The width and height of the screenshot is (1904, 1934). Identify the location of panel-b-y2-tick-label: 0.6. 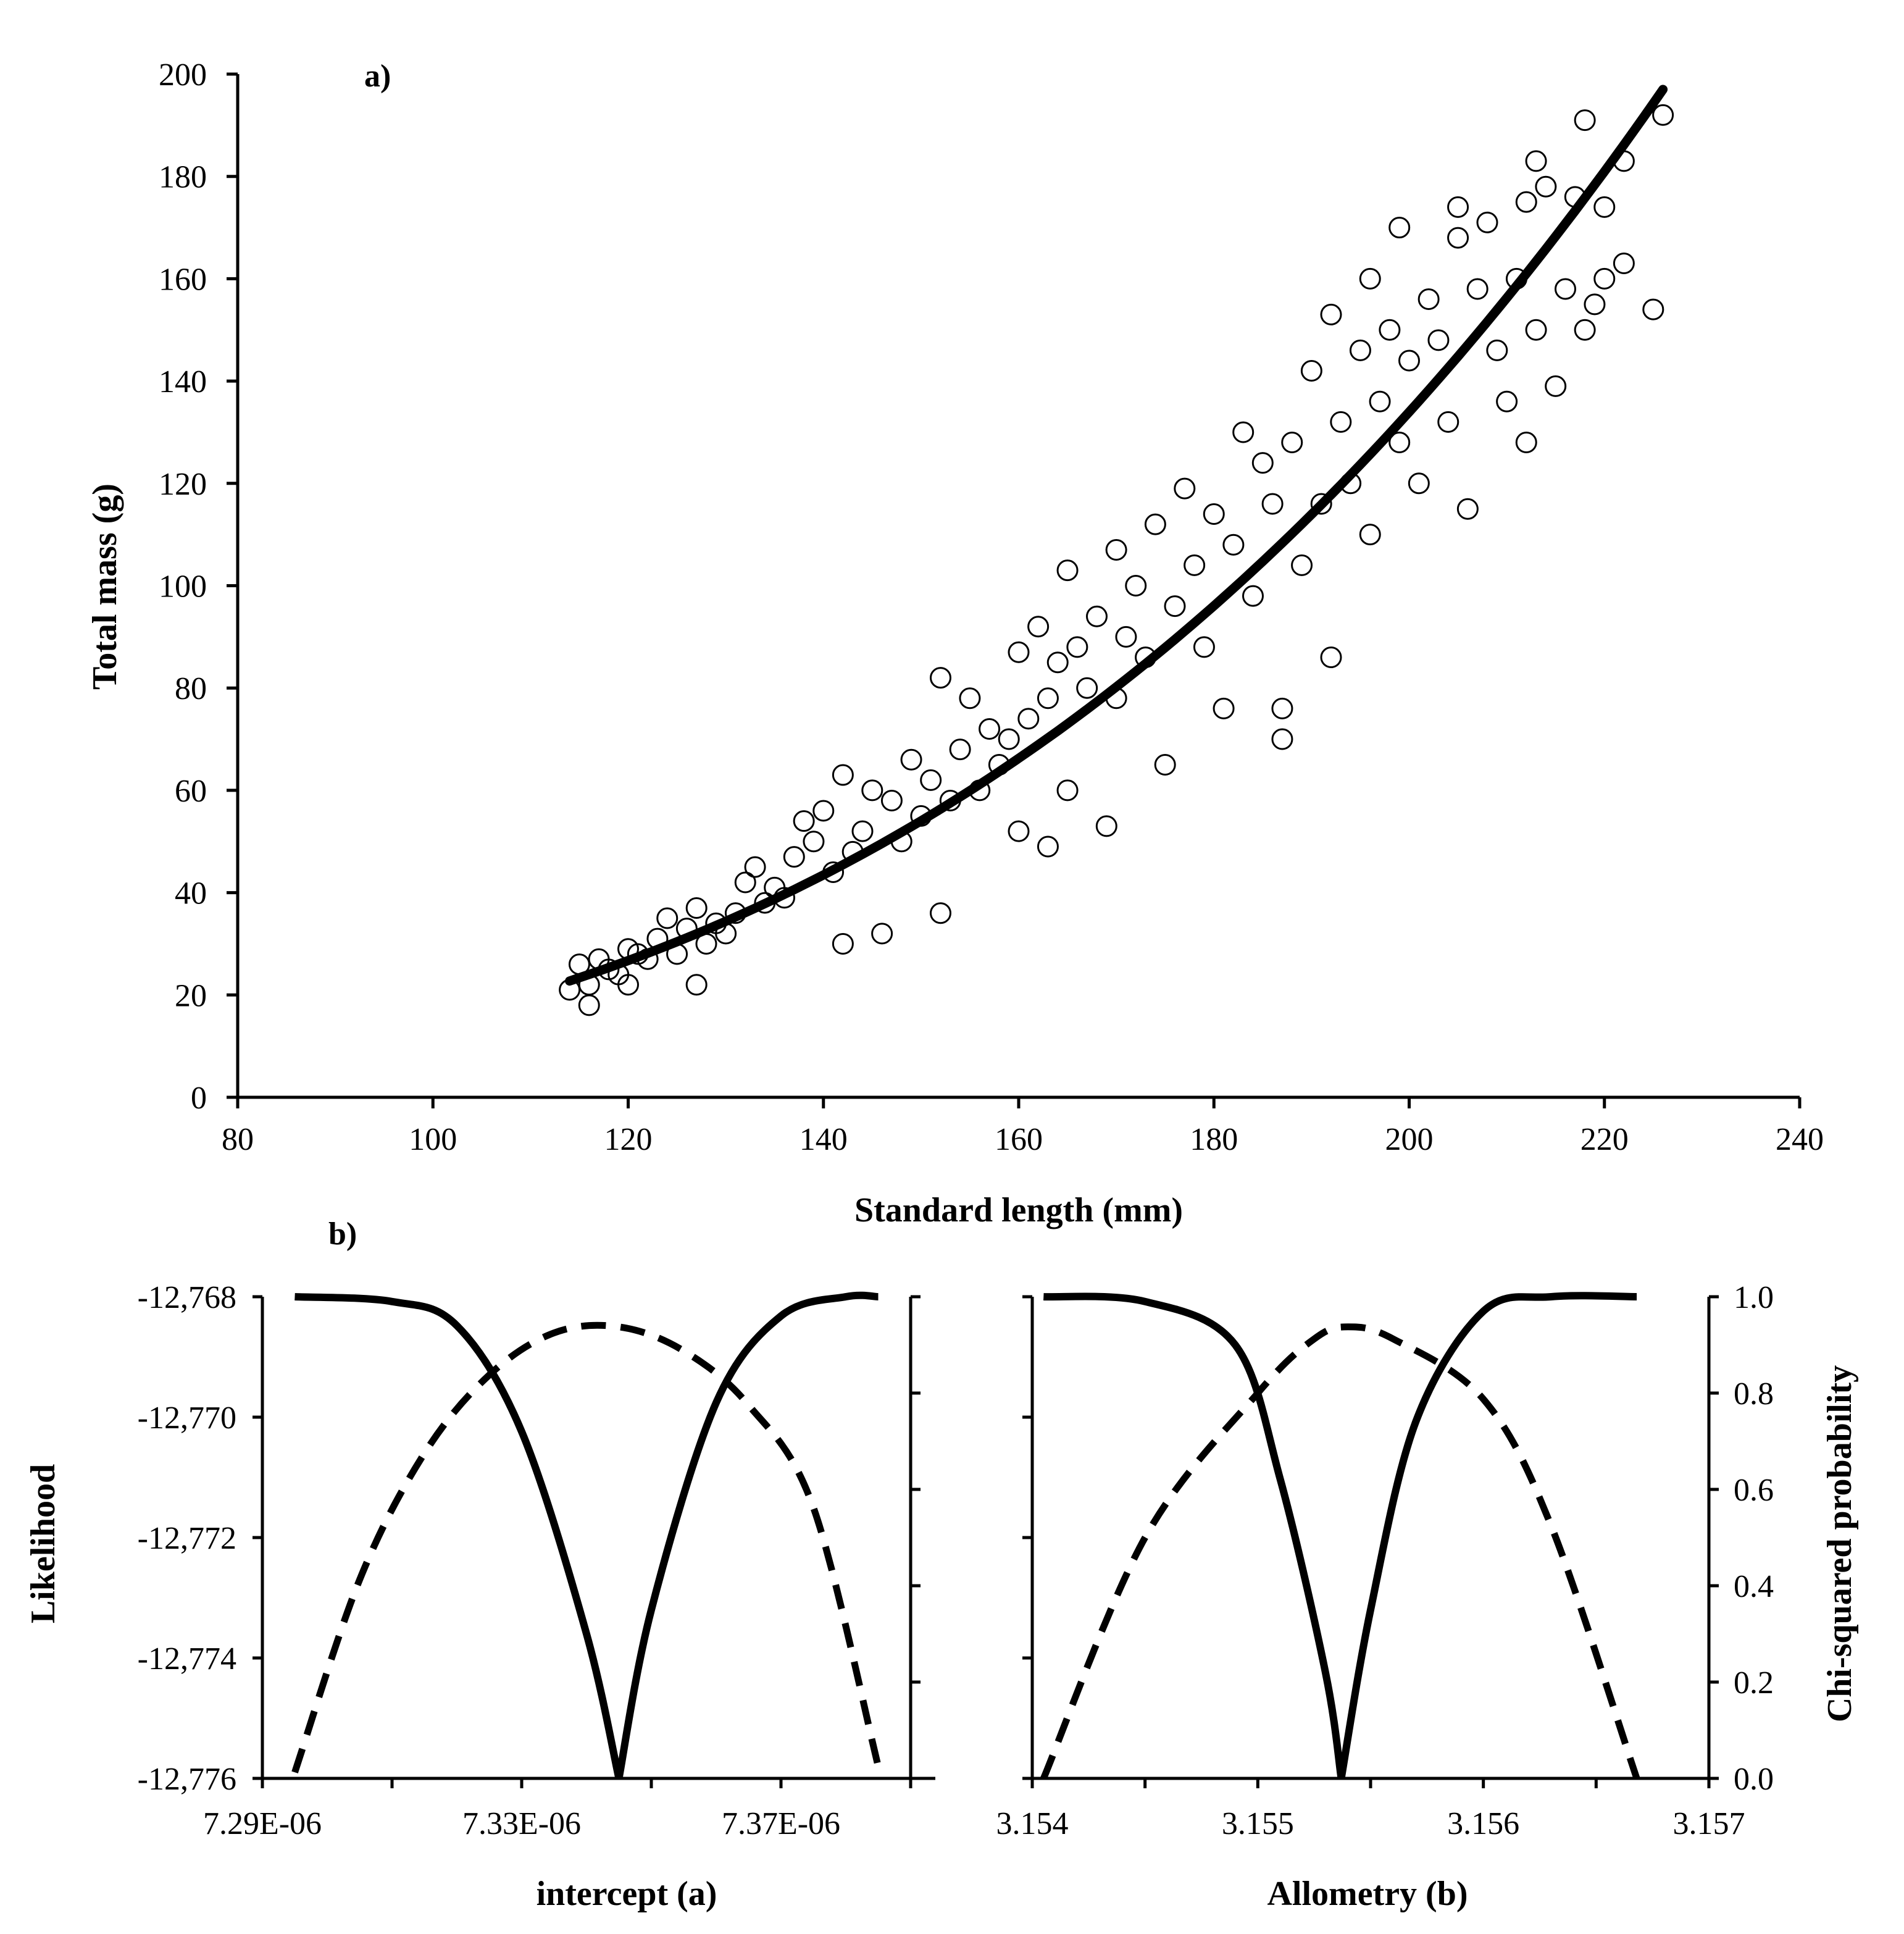
(1754, 1490).